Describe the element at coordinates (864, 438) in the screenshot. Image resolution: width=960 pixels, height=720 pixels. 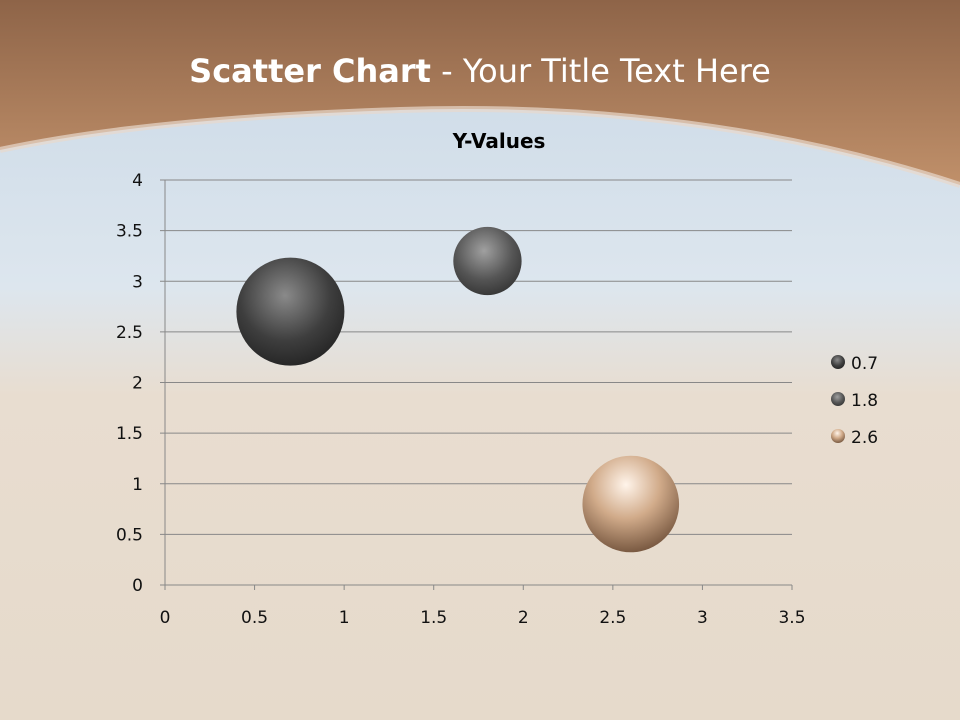
I see `legend-label: 2.6` at that location.